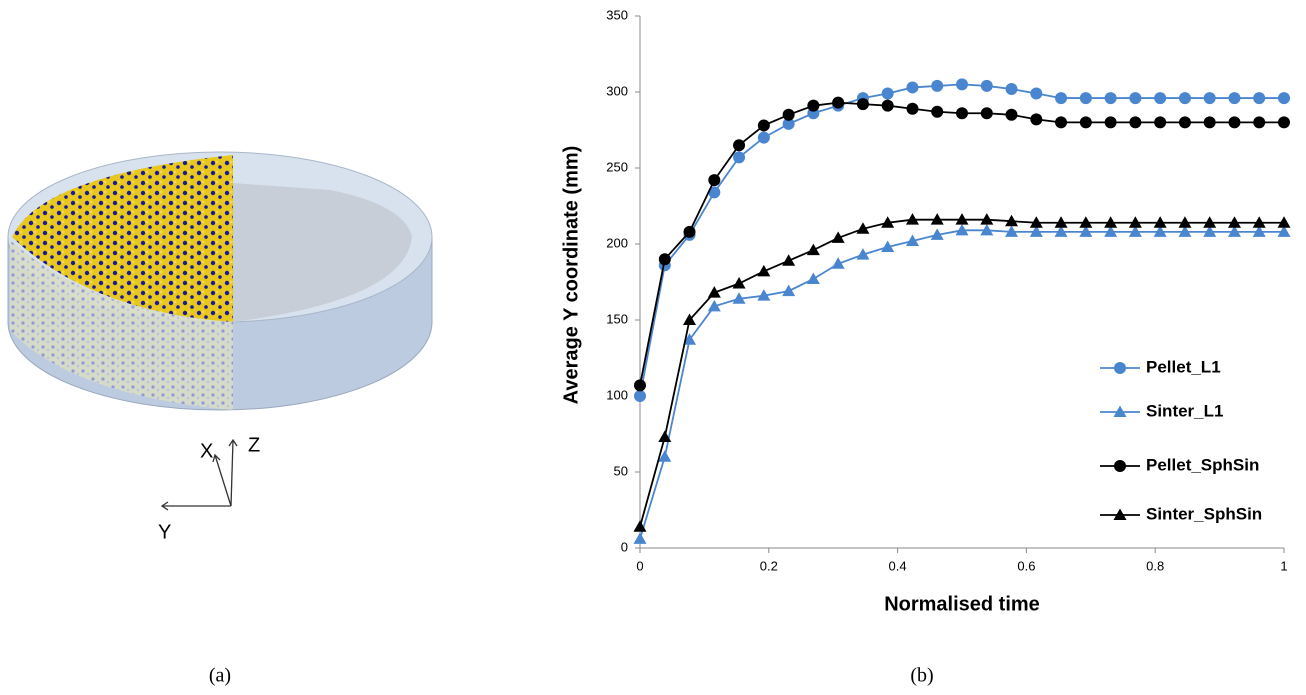 The image size is (1306, 695). I want to click on axis-letter: Z, so click(254, 445).